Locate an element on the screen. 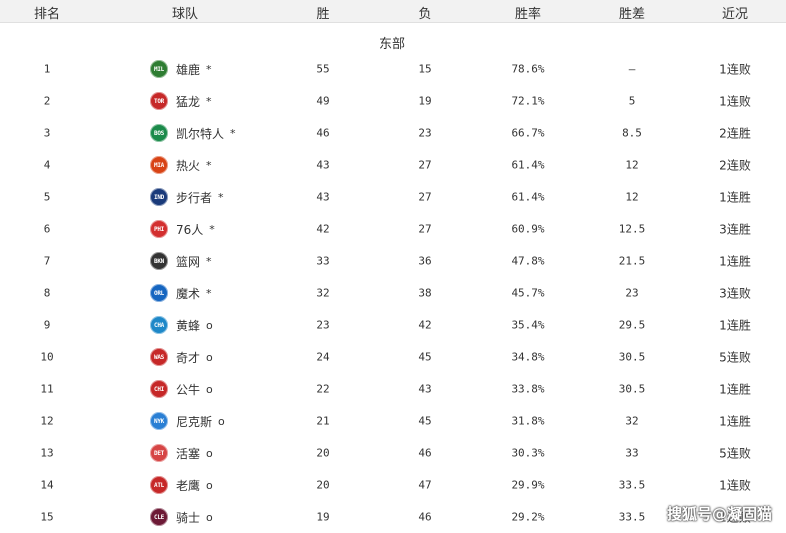  wins-cell: 33 is located at coordinates (323, 261).